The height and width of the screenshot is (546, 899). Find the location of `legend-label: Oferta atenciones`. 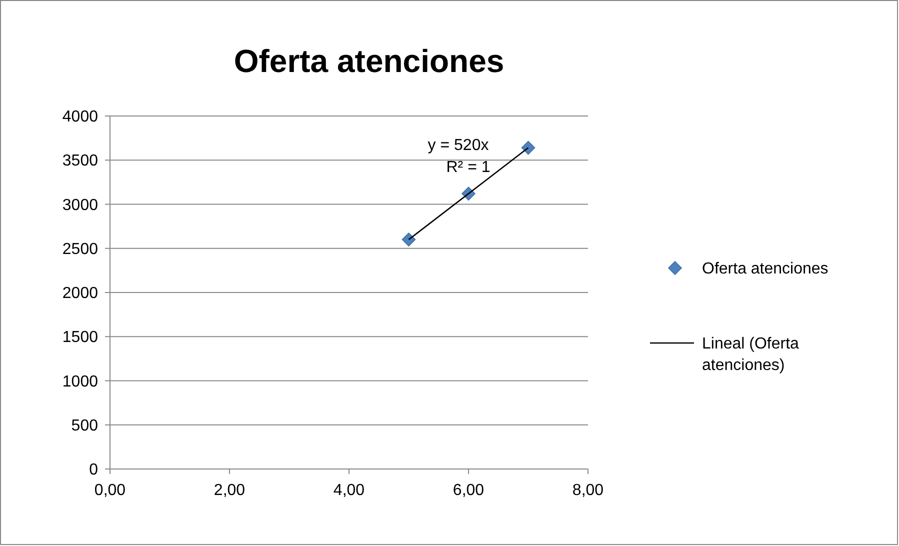

legend-label: Oferta atenciones is located at coordinates (765, 269).